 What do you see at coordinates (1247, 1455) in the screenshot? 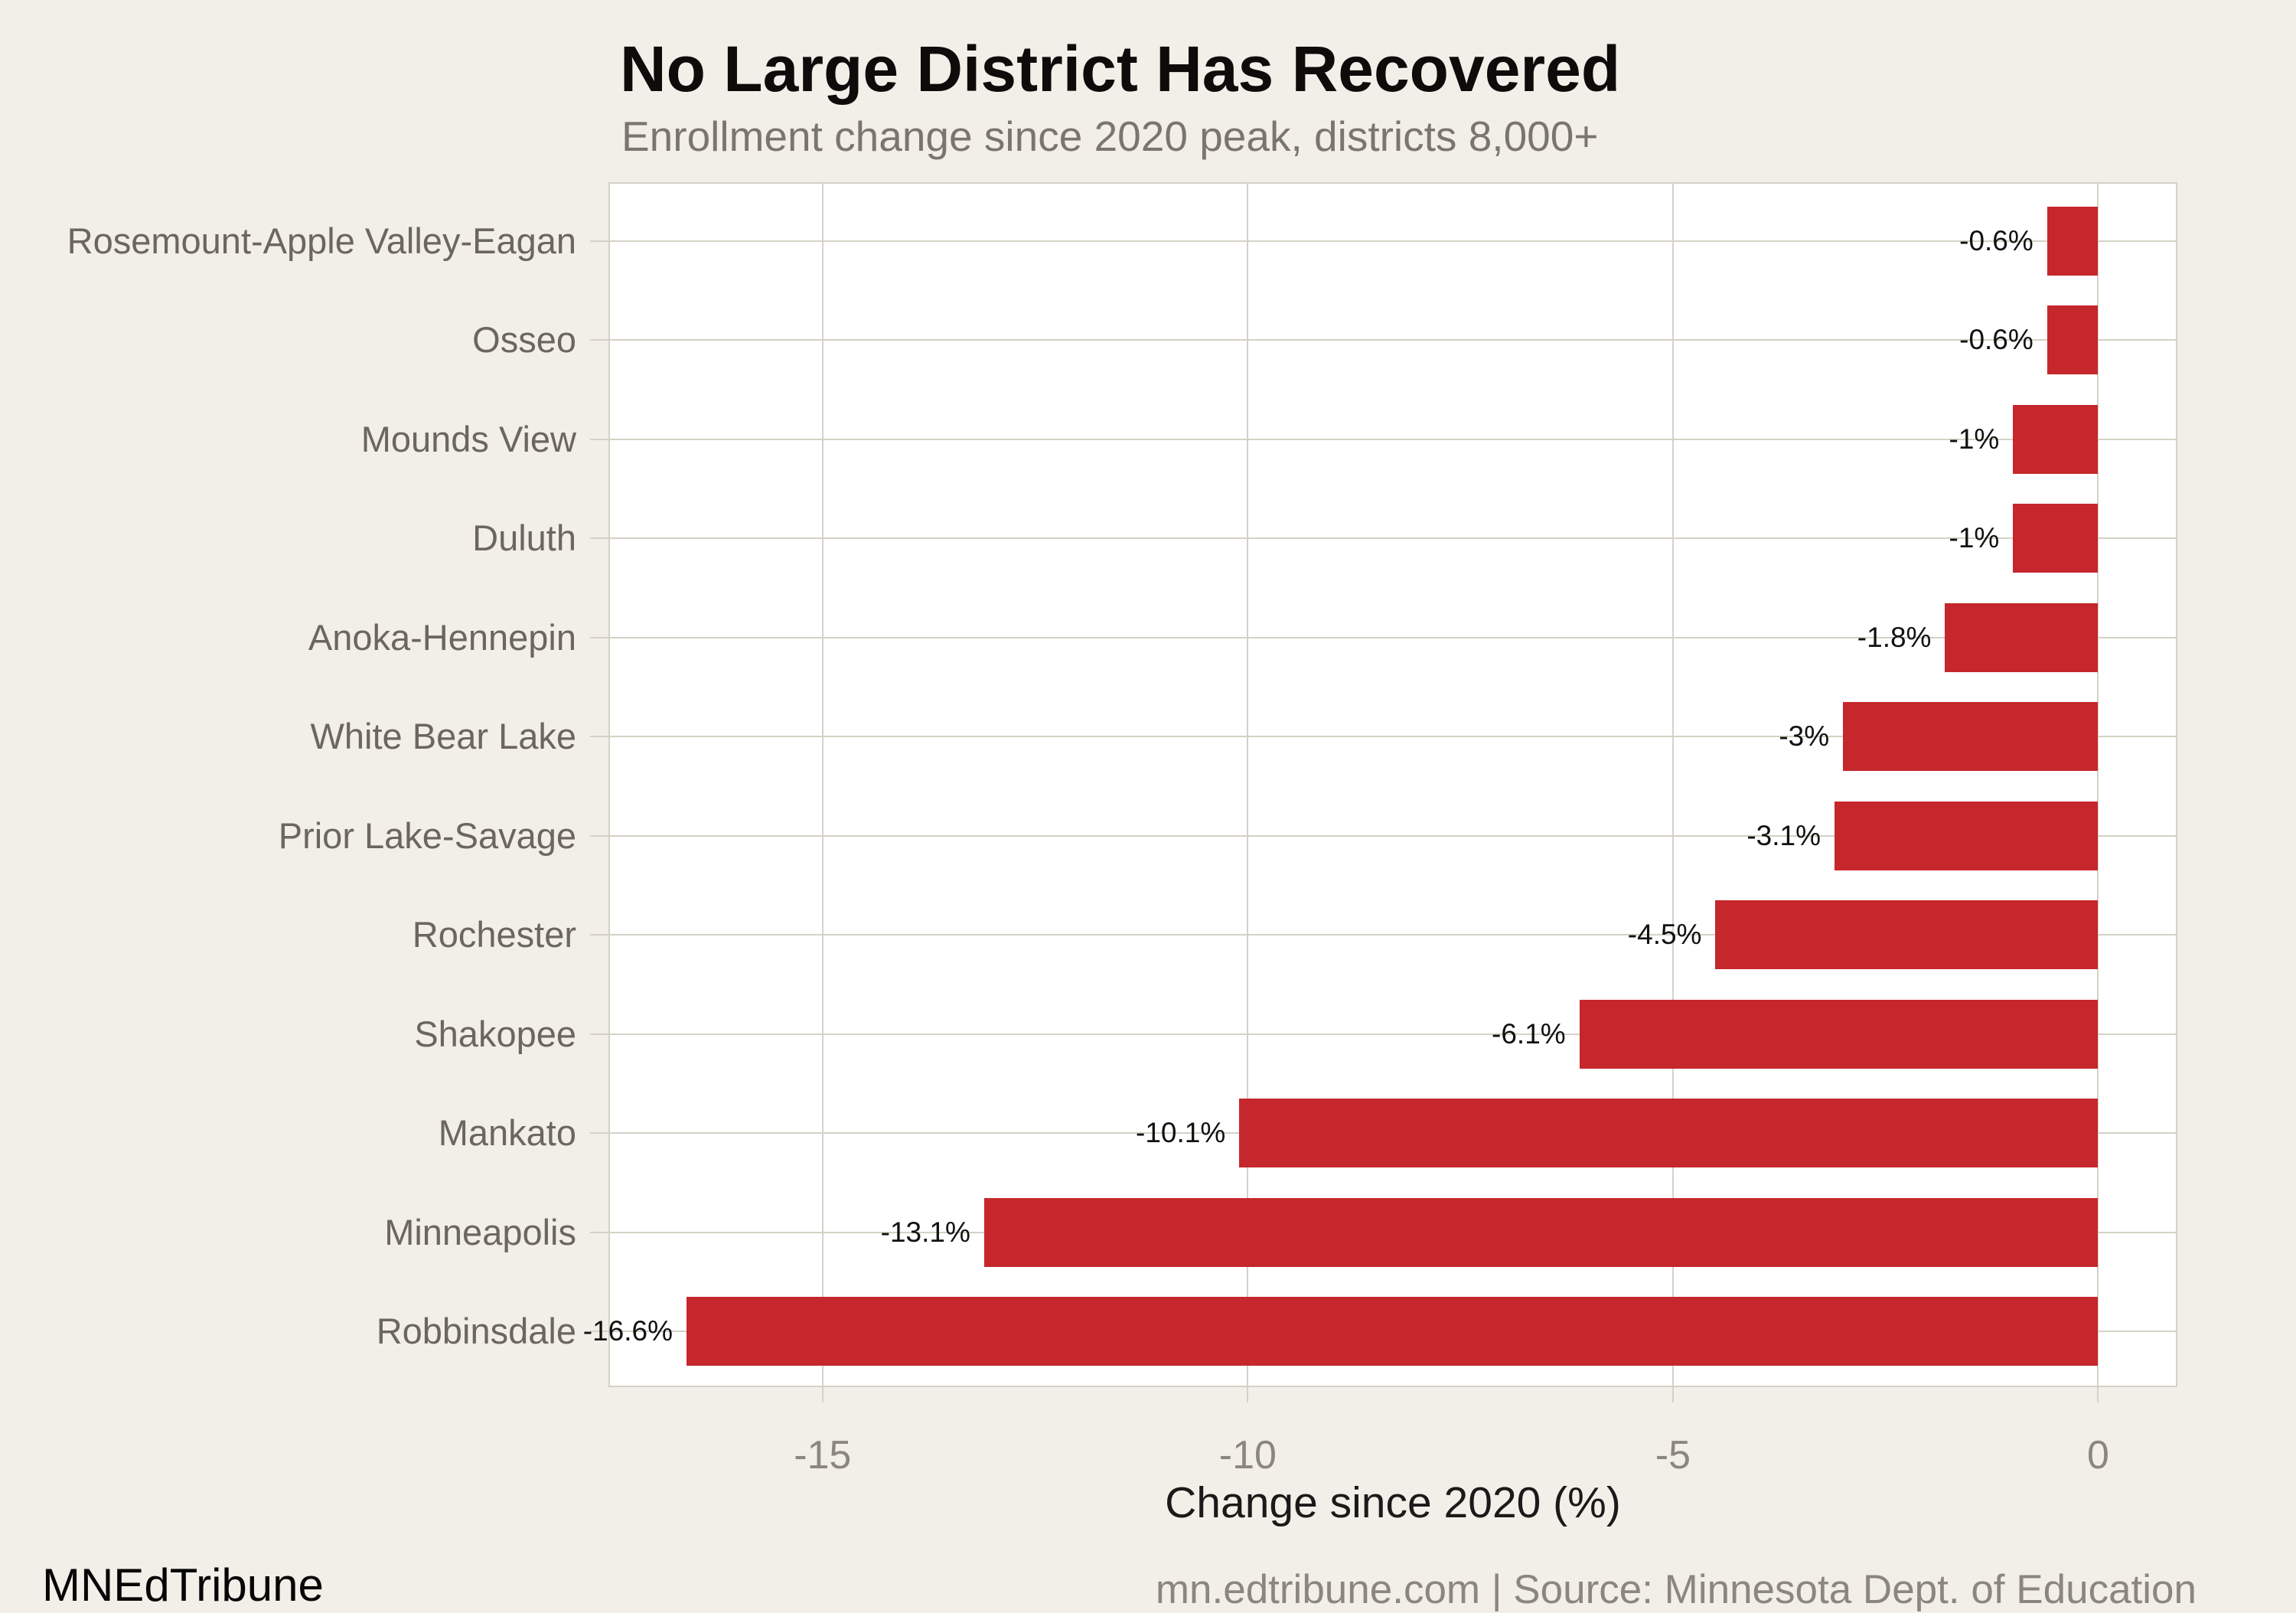
I see `x-tick-label: -10` at bounding box center [1247, 1455].